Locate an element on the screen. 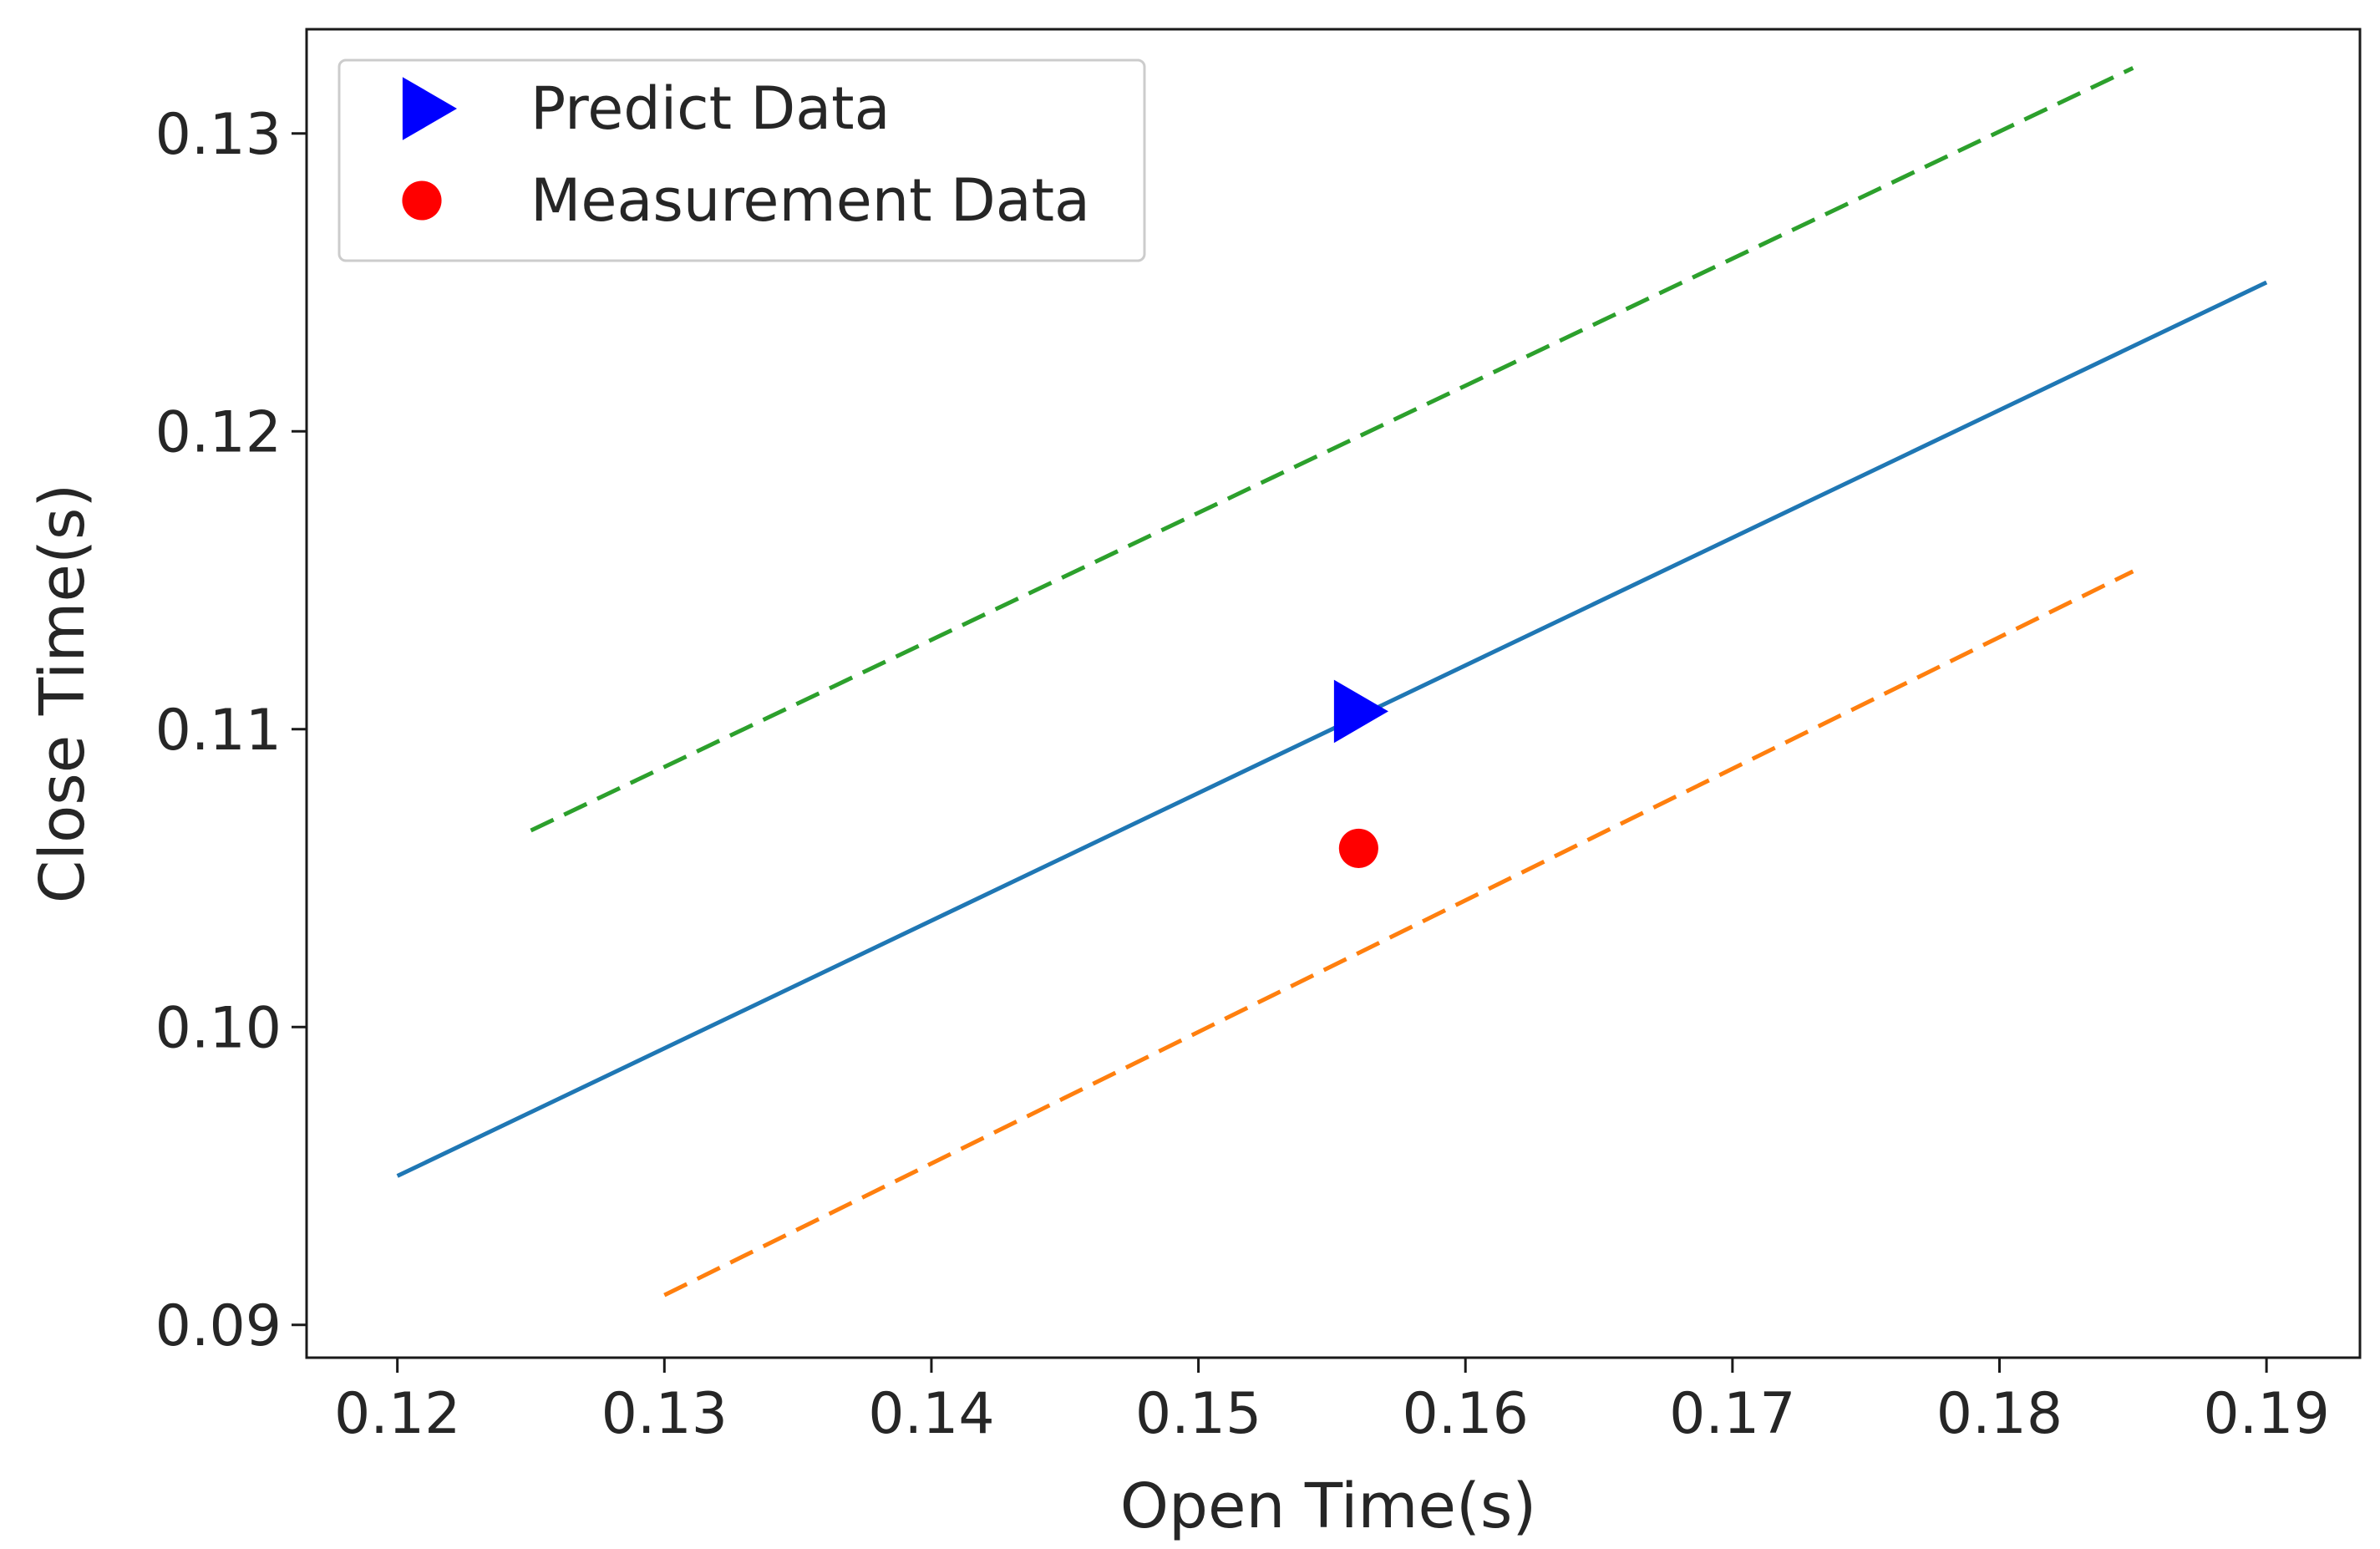 This screenshot has height=1549, width=2380. x-axis-label: Open Time(s) is located at coordinates (1328, 1506).